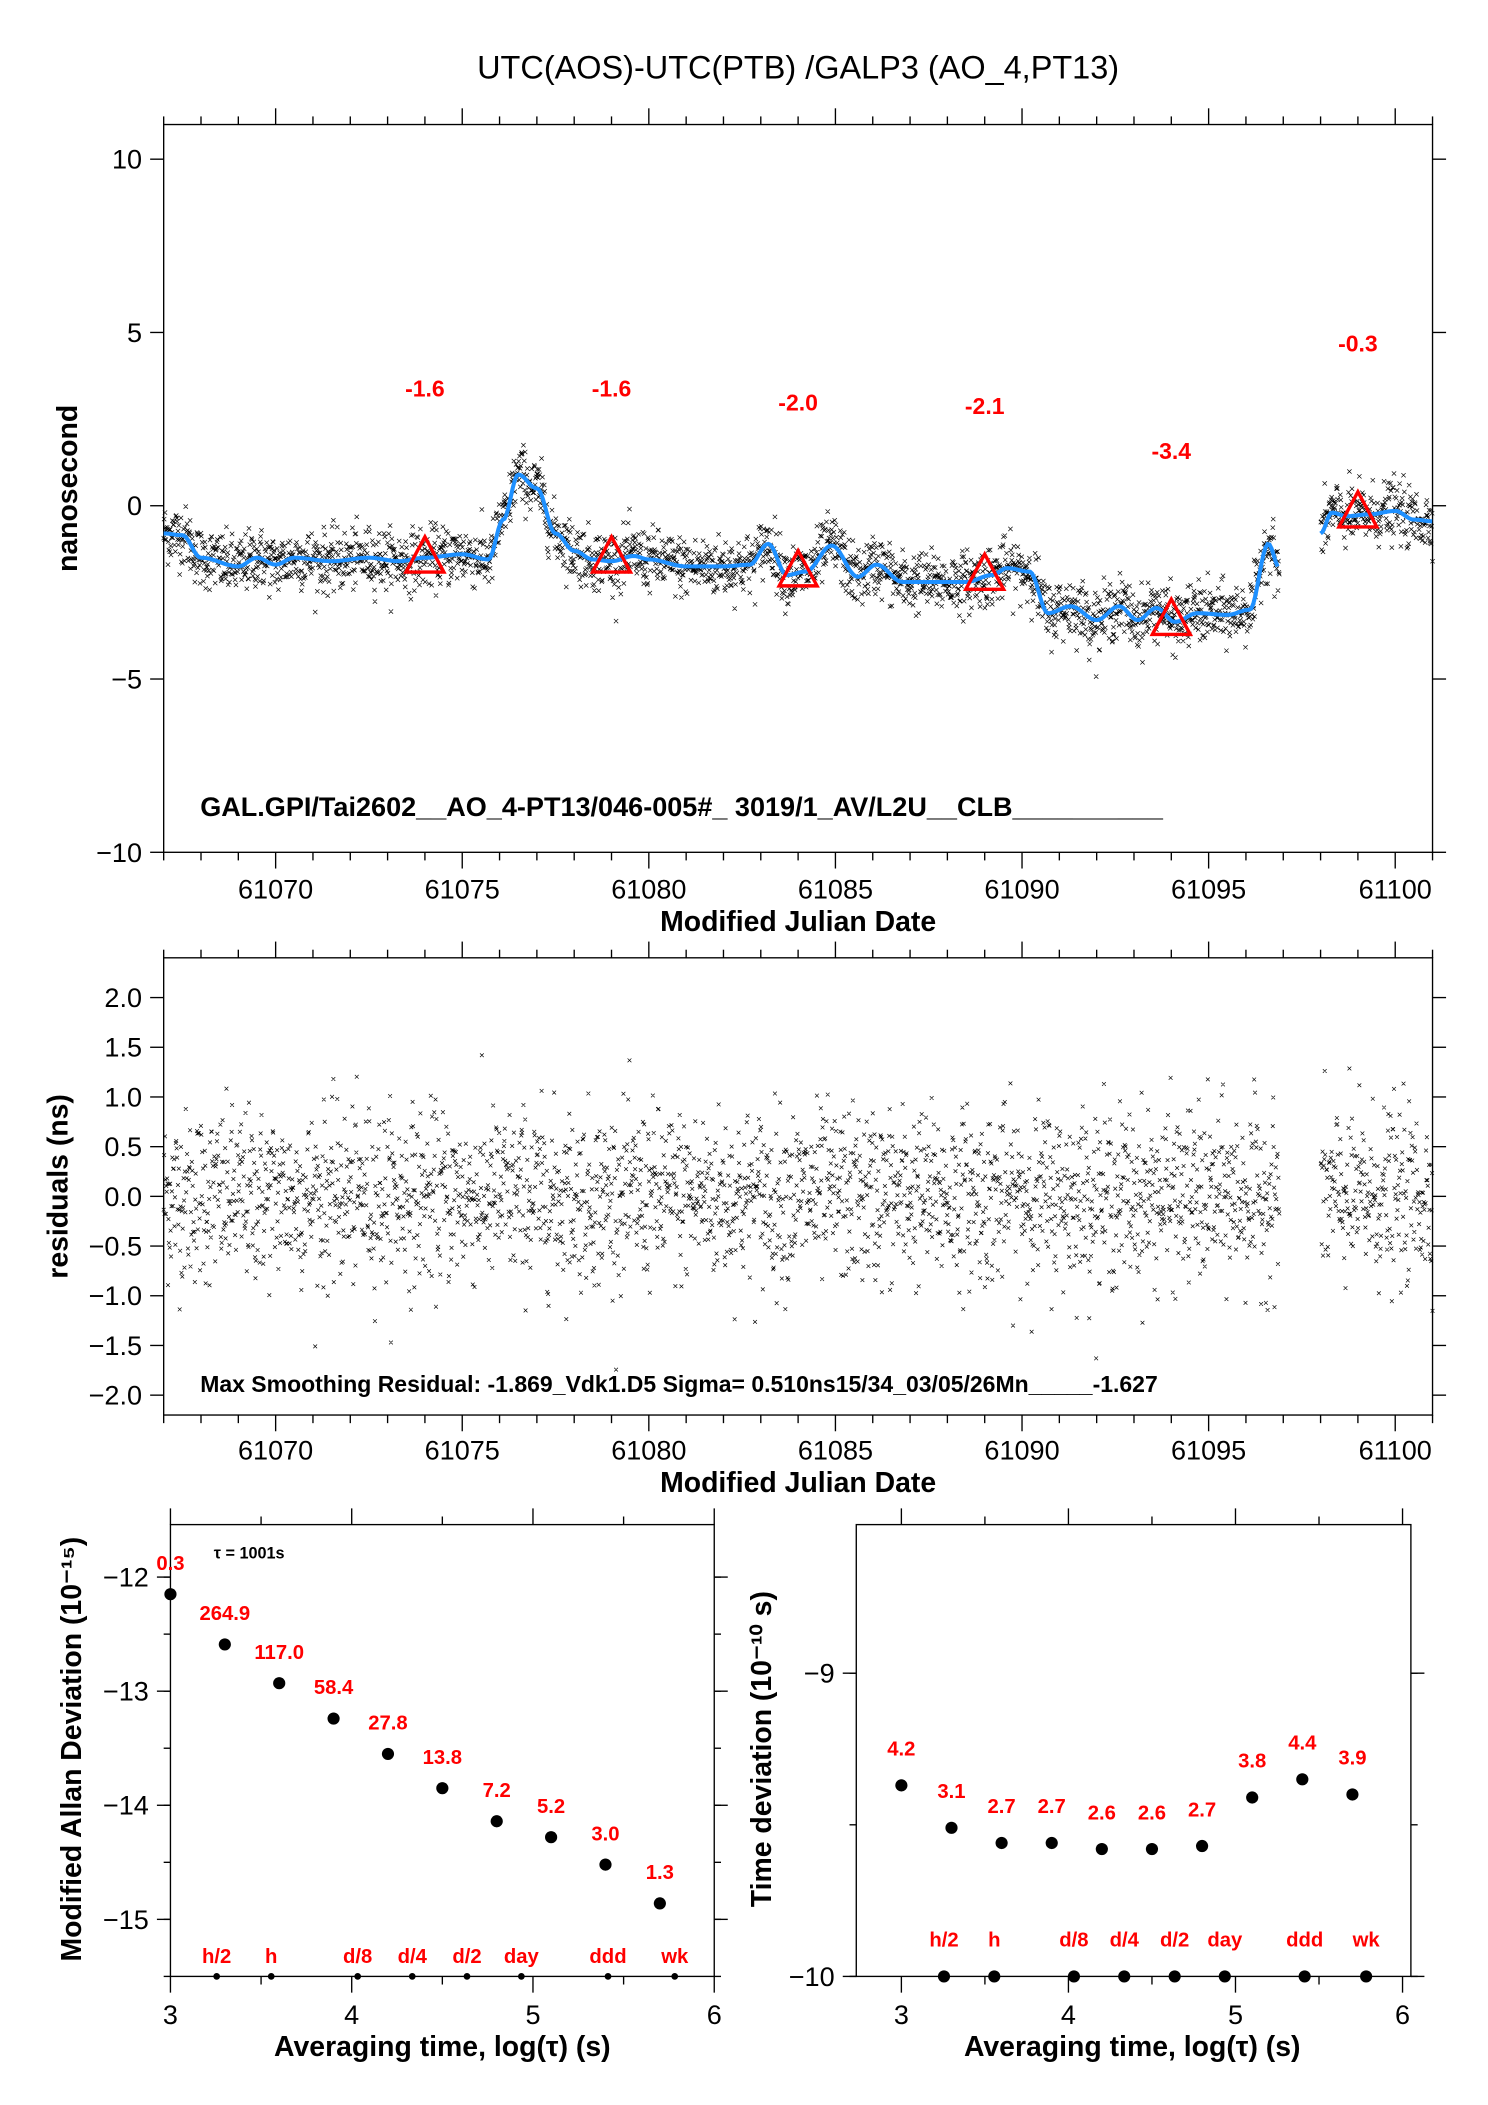 This screenshot has width=1488, height=2105. I want to click on tau-annotation: τ = 1001s, so click(249, 1553).